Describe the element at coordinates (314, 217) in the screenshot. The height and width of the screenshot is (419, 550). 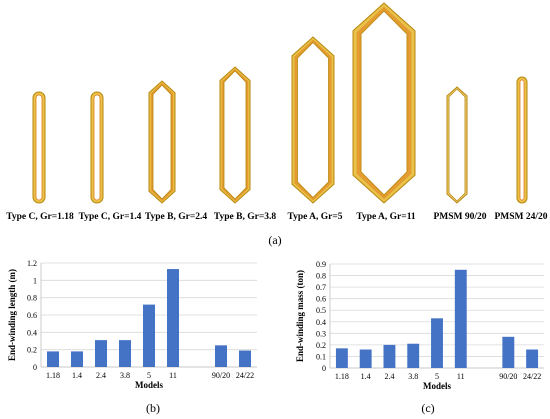
I see `coil-label: Type A, Gr=5` at that location.